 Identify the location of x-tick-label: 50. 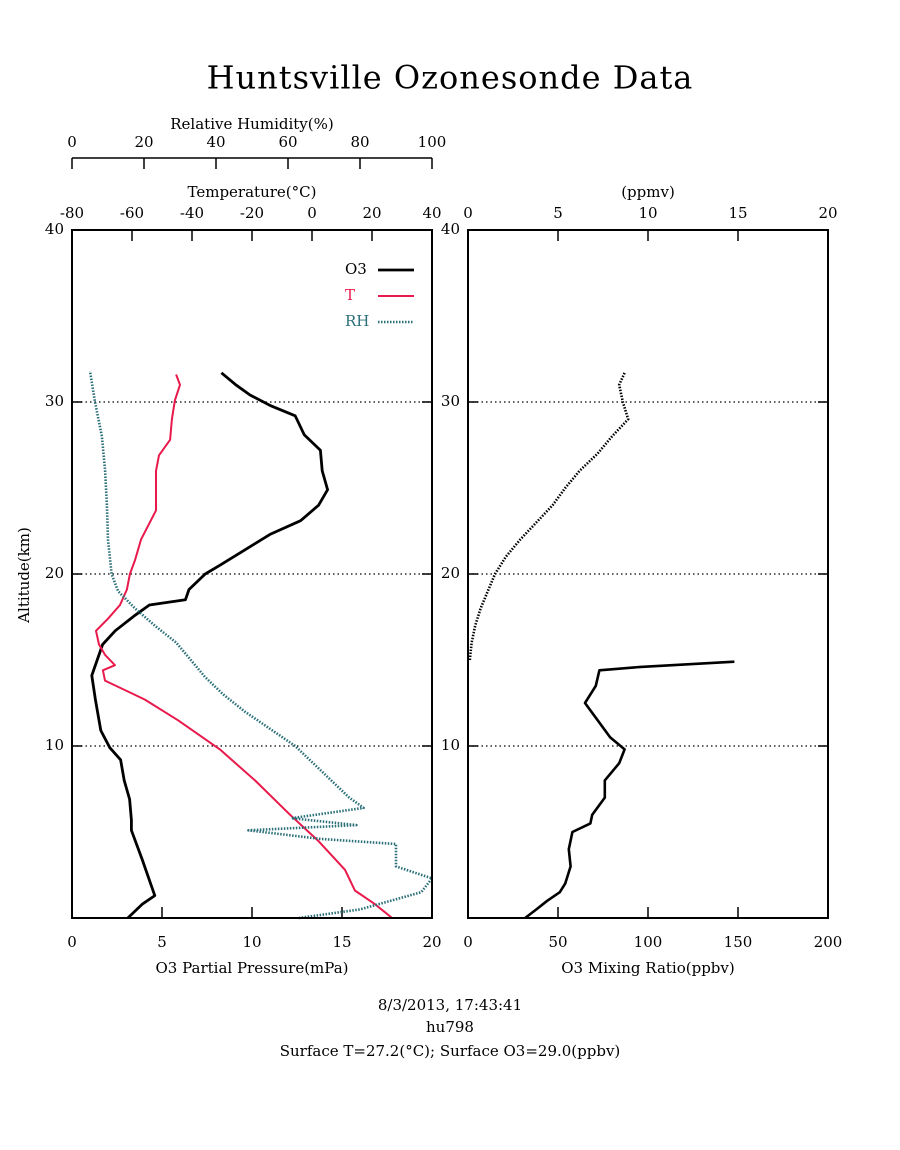
(557, 942).